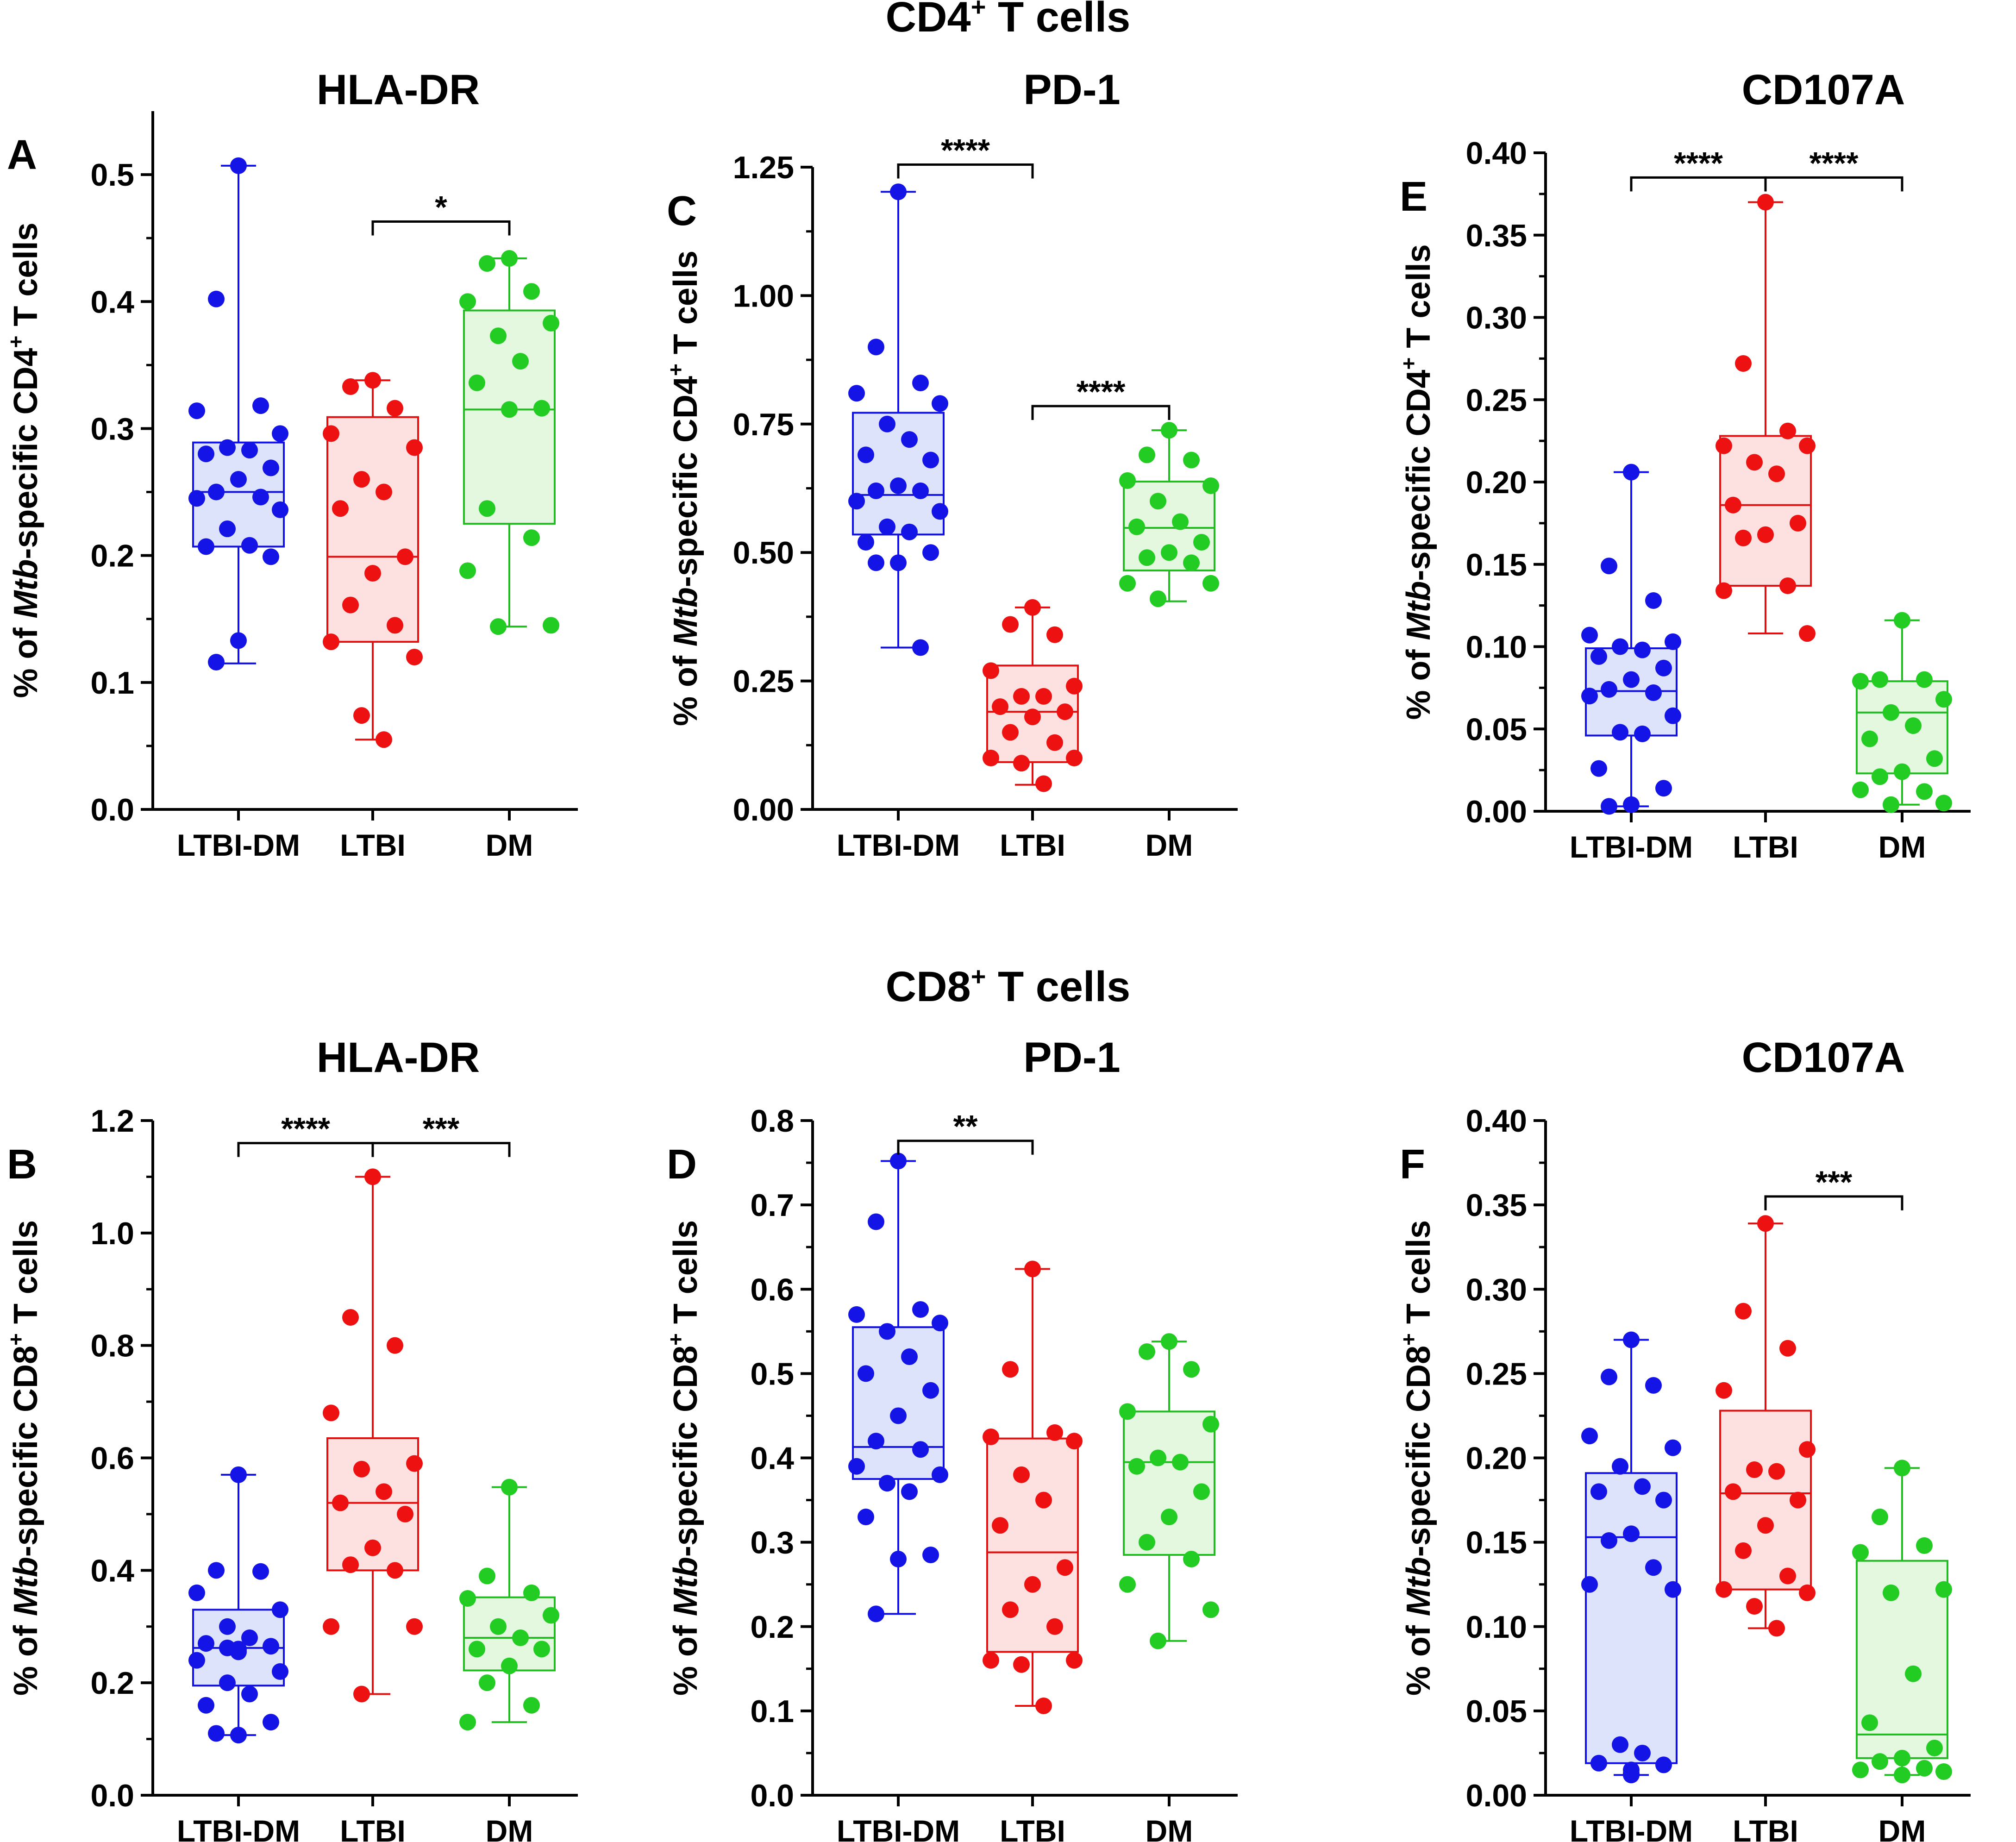  Describe the element at coordinates (1416, 1458) in the screenshot. I see `y-axis-label-F: % of Mtb-specific CD8+ T cells` at that location.